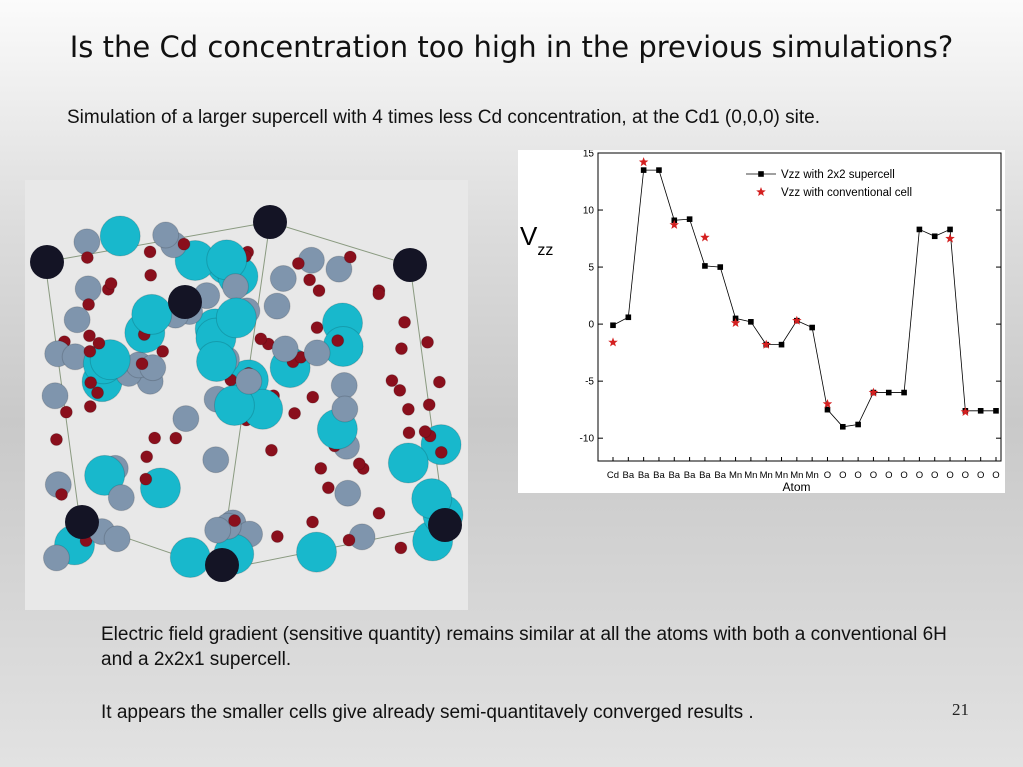 The height and width of the screenshot is (767, 1023). Describe the element at coordinates (529, 236) in the screenshot. I see `y-axis-label-main: V` at that location.